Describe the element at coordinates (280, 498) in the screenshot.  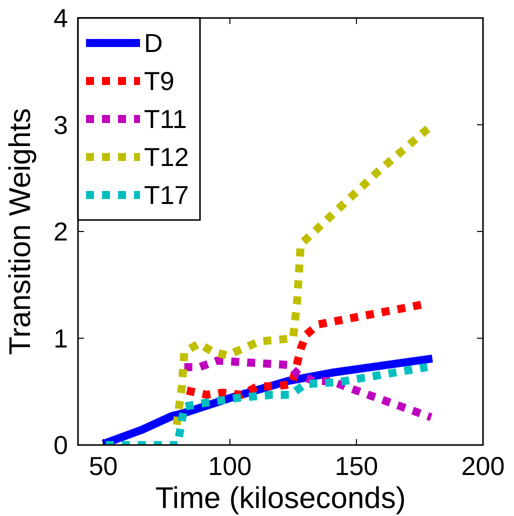
I see `x-axis-title: Time (kiloseconds)` at that location.